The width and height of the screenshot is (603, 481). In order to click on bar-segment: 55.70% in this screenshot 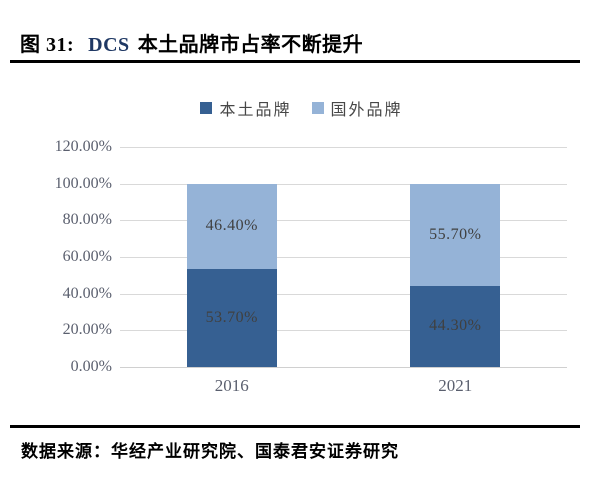, I will do `click(455, 234)`.